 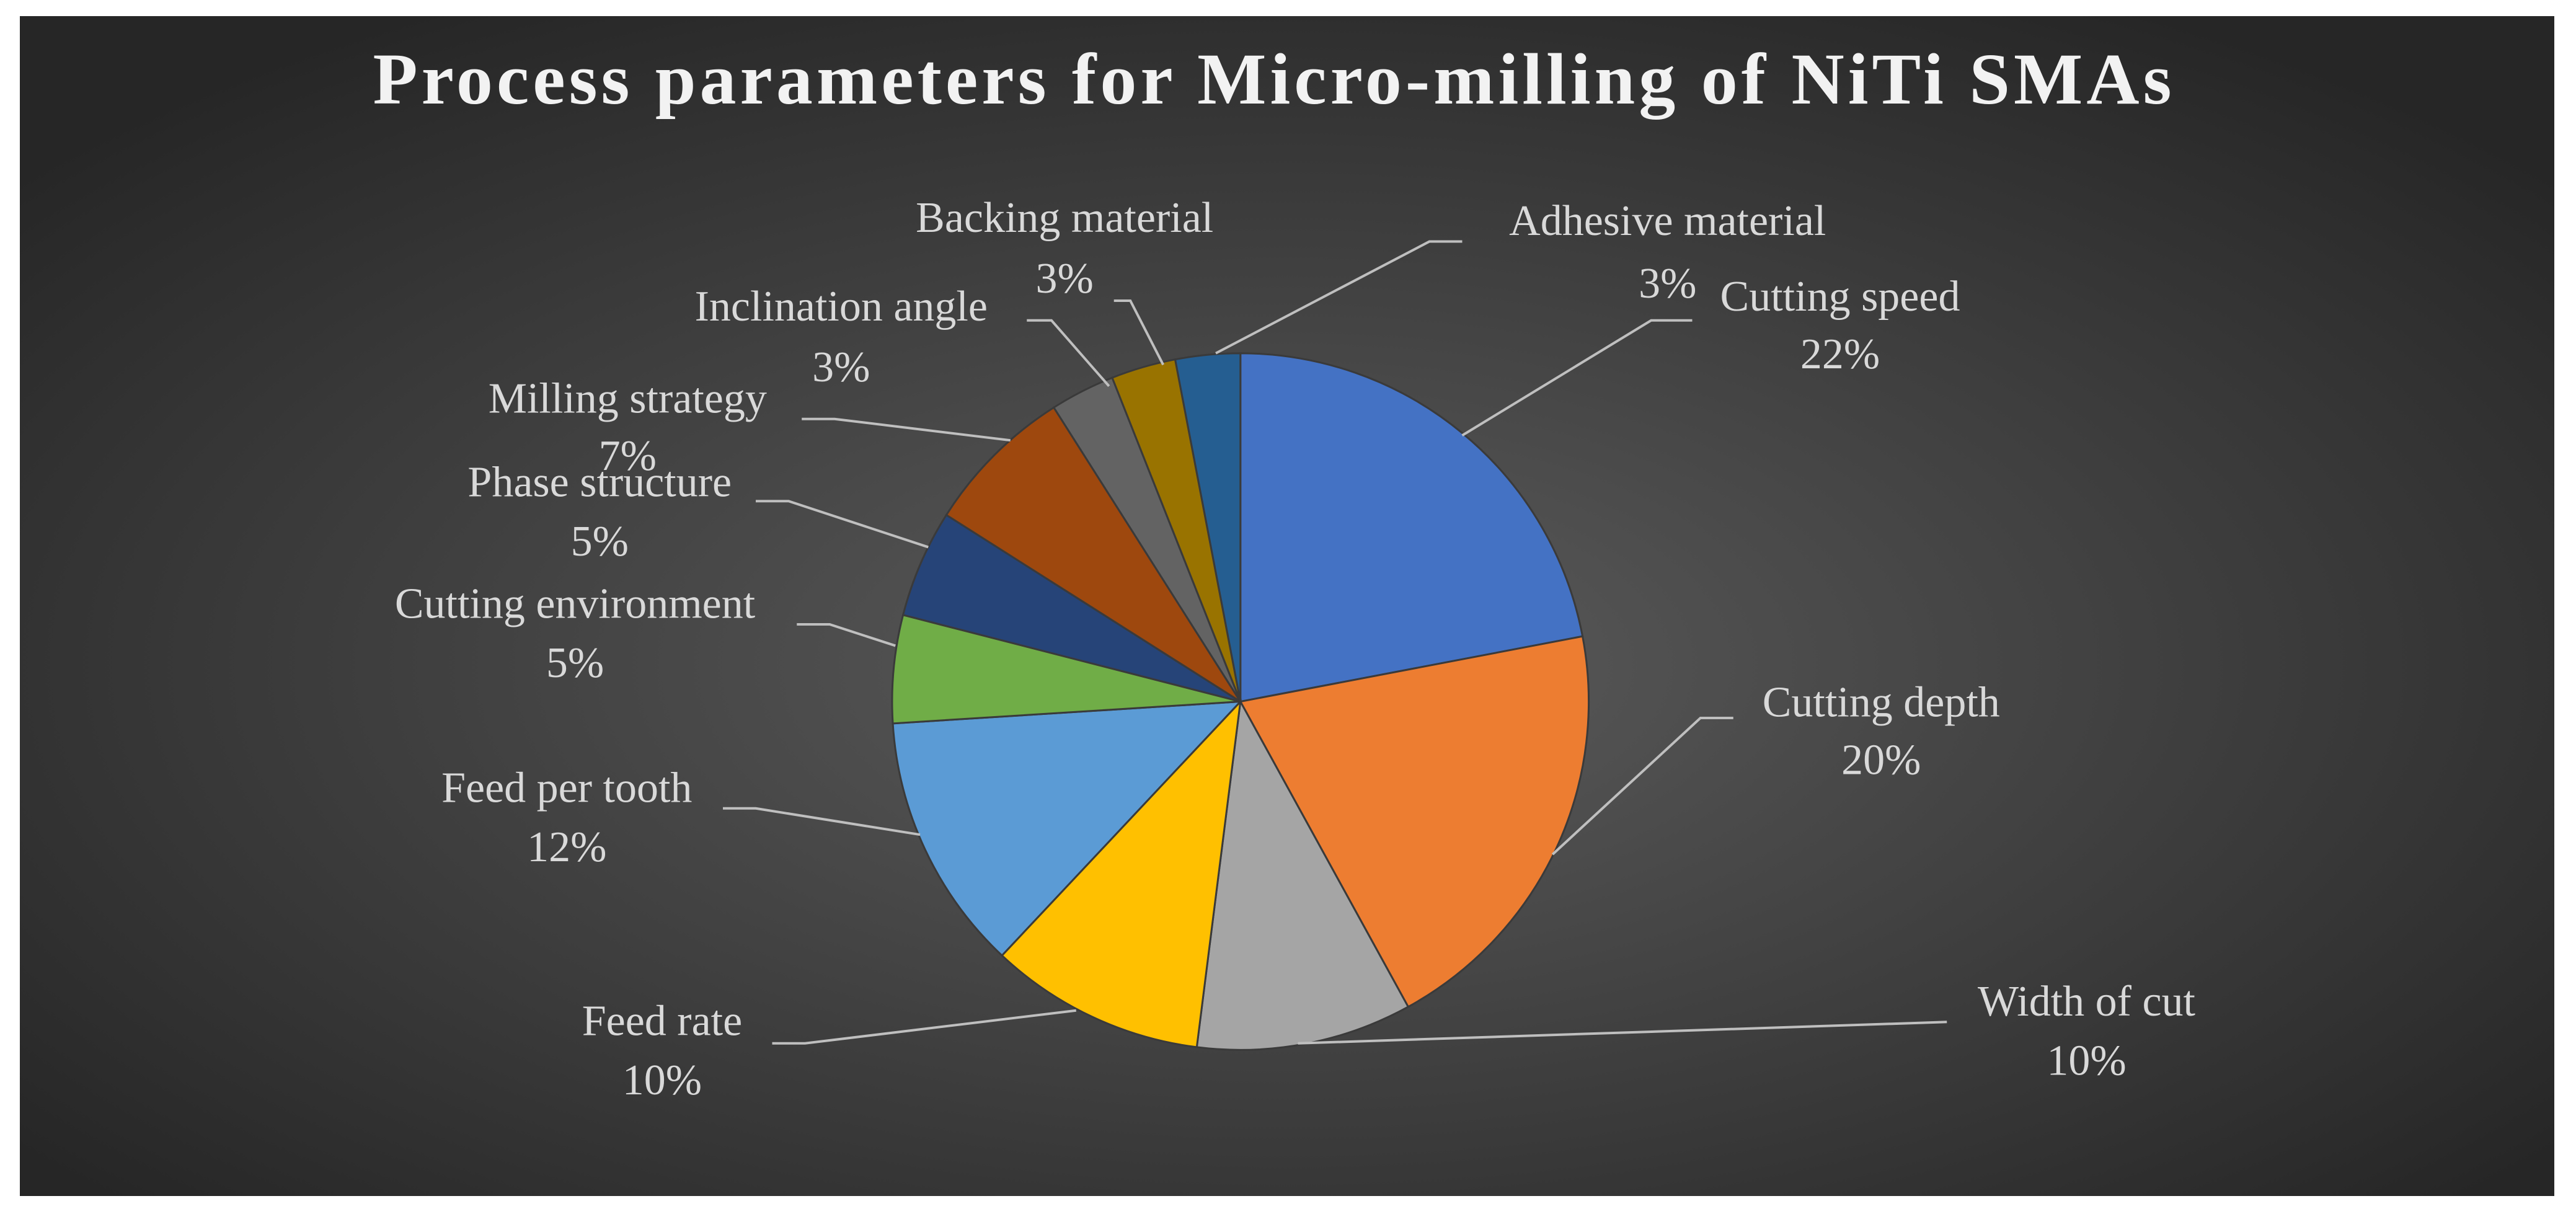 What do you see at coordinates (599, 482) in the screenshot?
I see `category-label: Phase structure` at bounding box center [599, 482].